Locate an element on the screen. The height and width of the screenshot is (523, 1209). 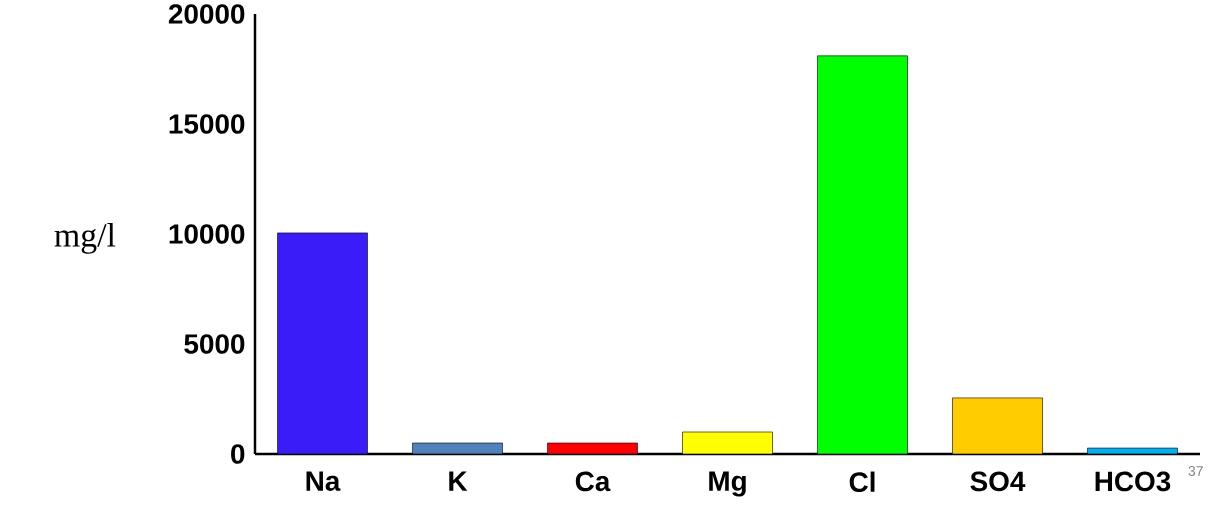
x-tick-label: K is located at coordinates (458, 481).